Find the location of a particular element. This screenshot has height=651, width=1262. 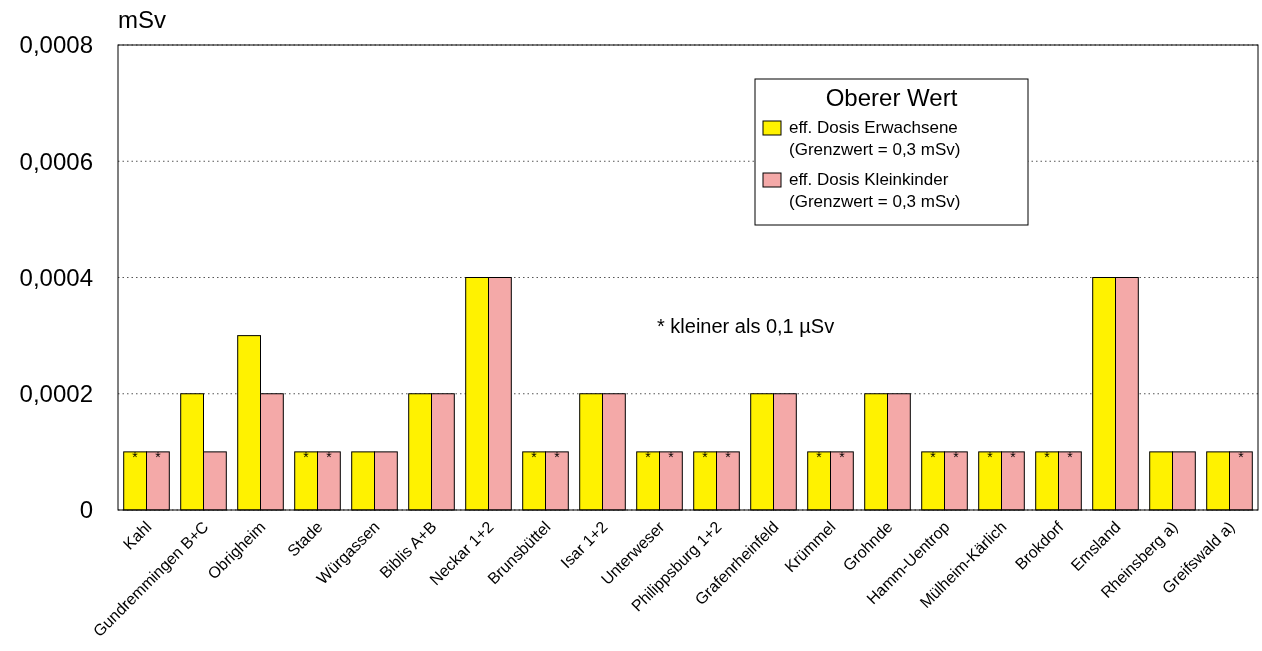

legend-label: eff. Dosis Erwachsene (Grenzwert = 0,3 mSv) is located at coordinates (875, 138).